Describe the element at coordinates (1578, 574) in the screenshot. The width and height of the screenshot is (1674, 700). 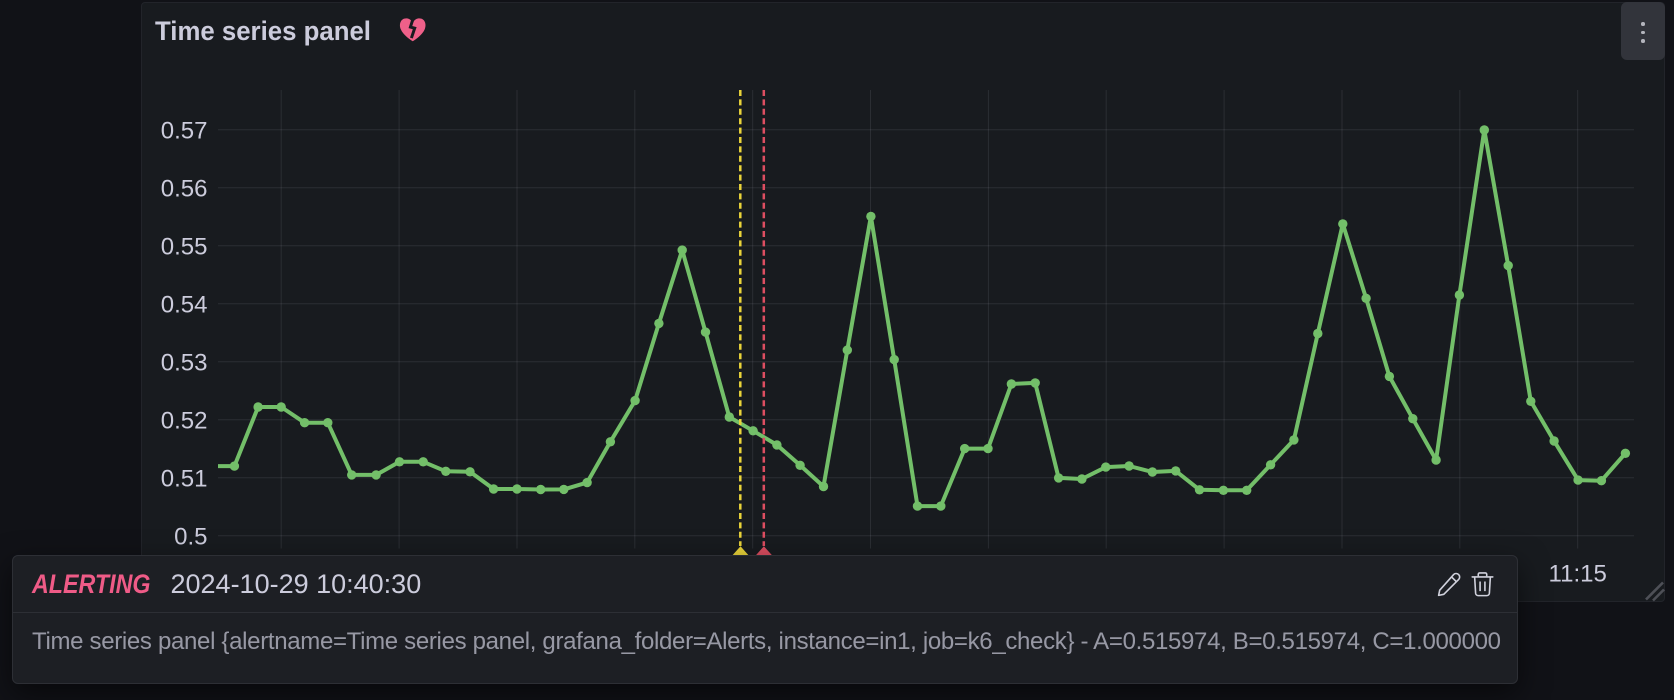
I see `svg-text: 11:15` at that location.